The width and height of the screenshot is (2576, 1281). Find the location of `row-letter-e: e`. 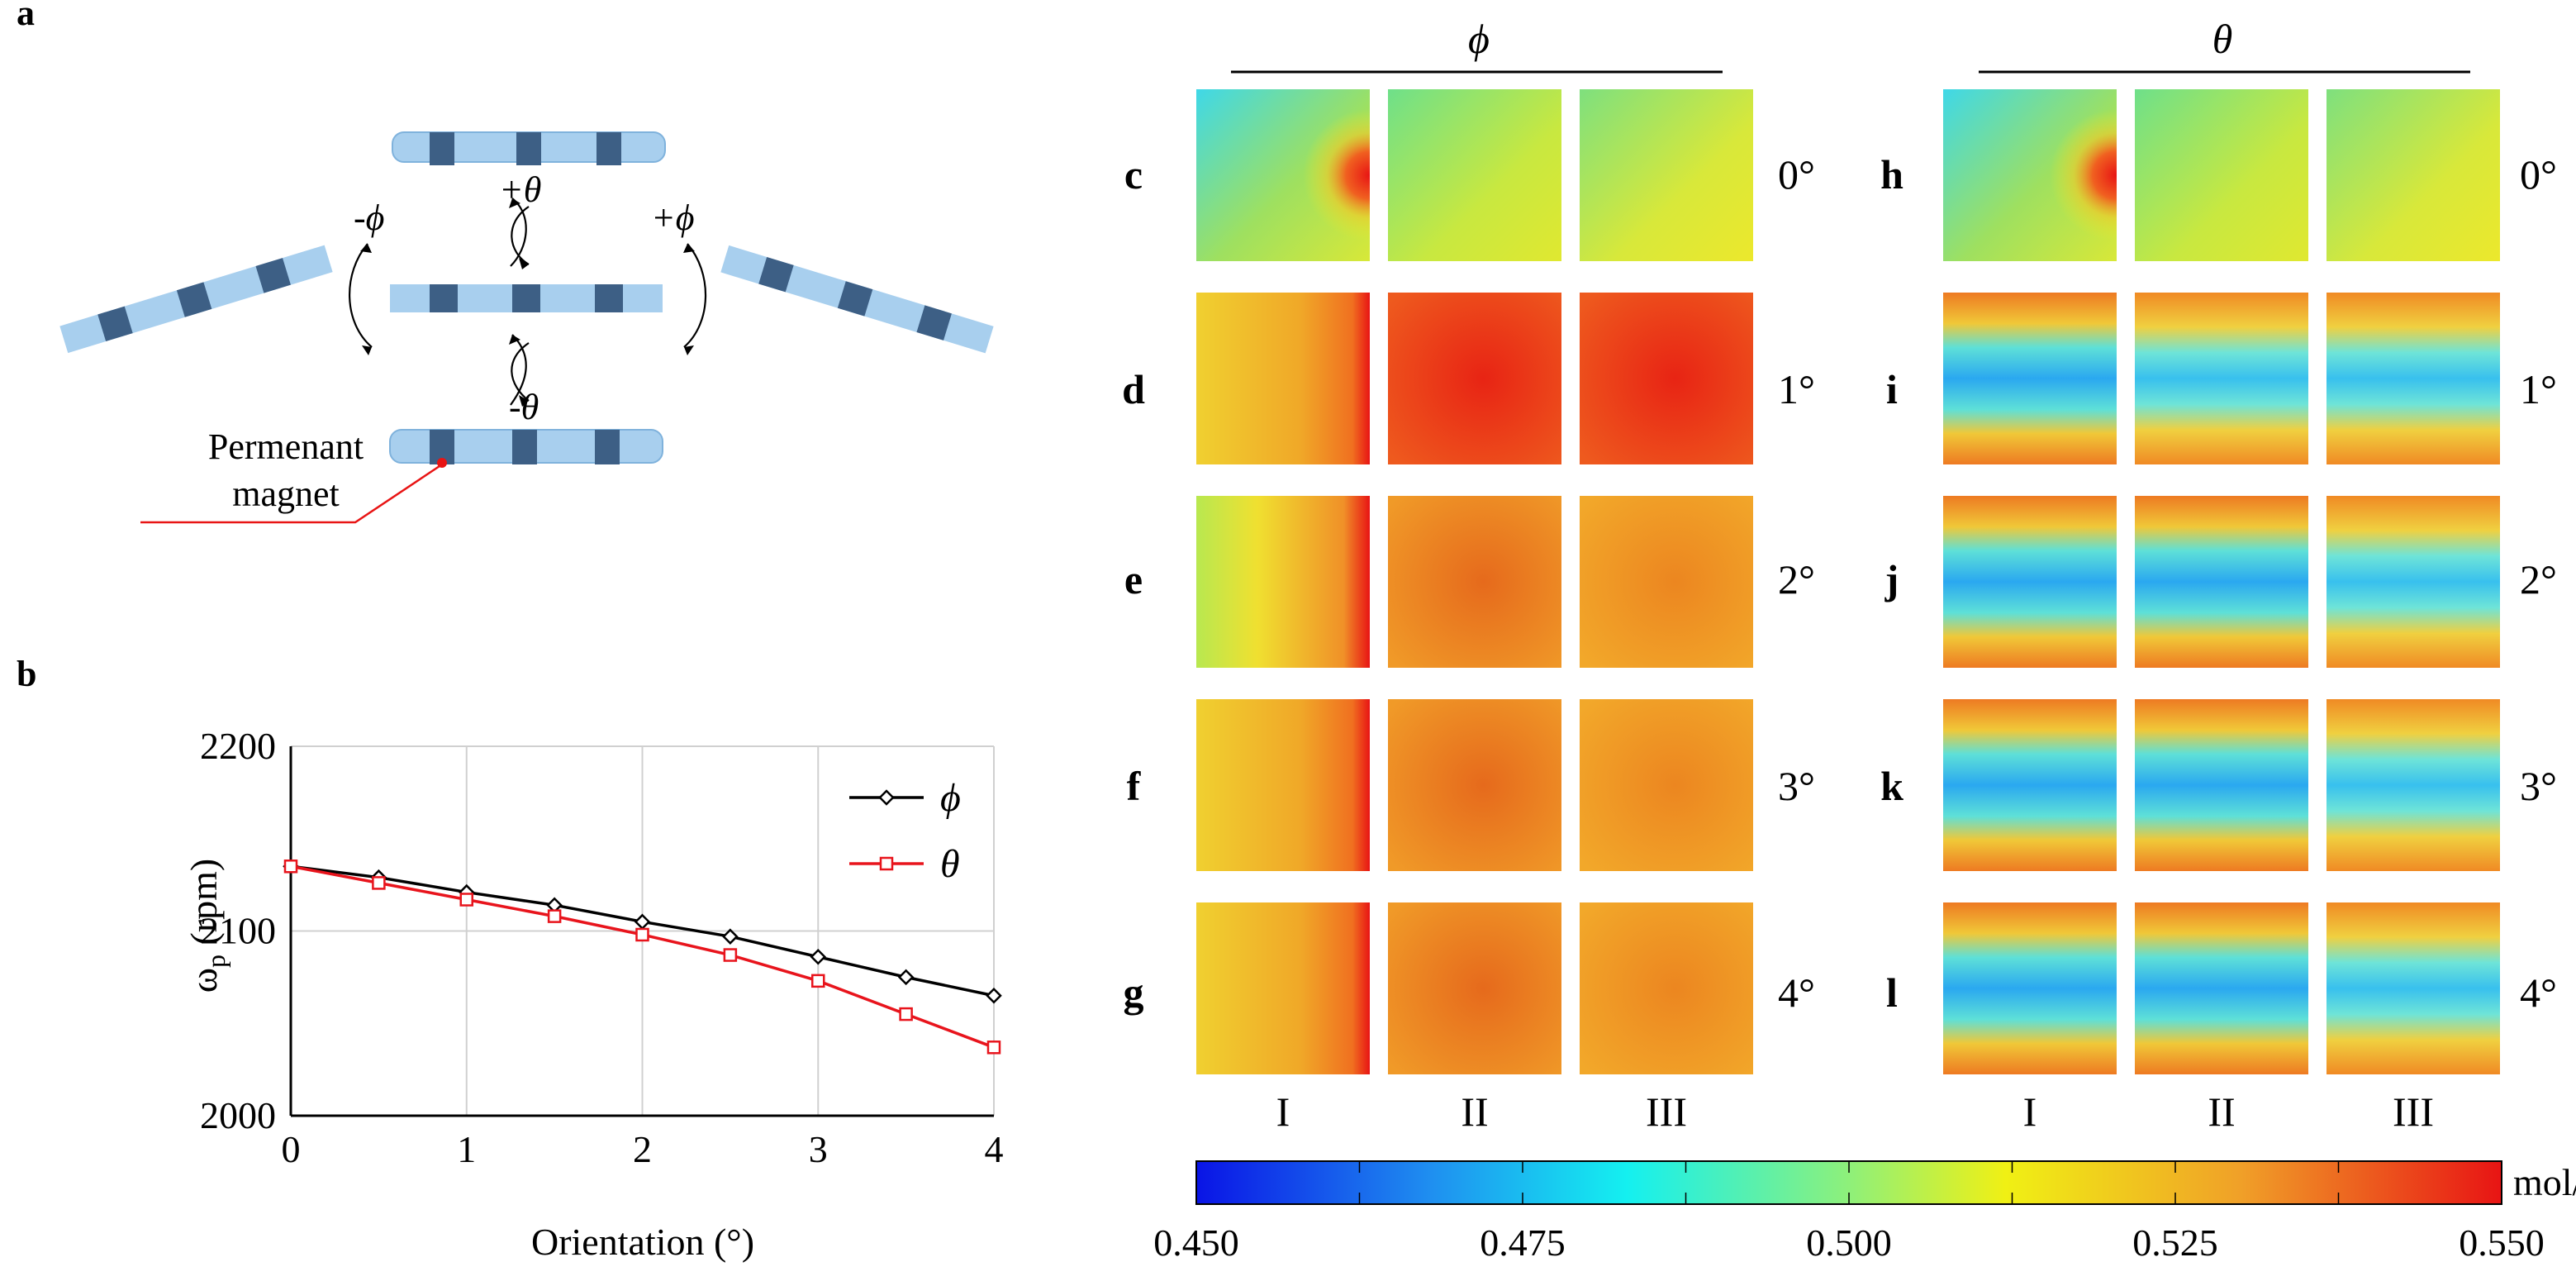

row-letter-e: e is located at coordinates (1133, 579).